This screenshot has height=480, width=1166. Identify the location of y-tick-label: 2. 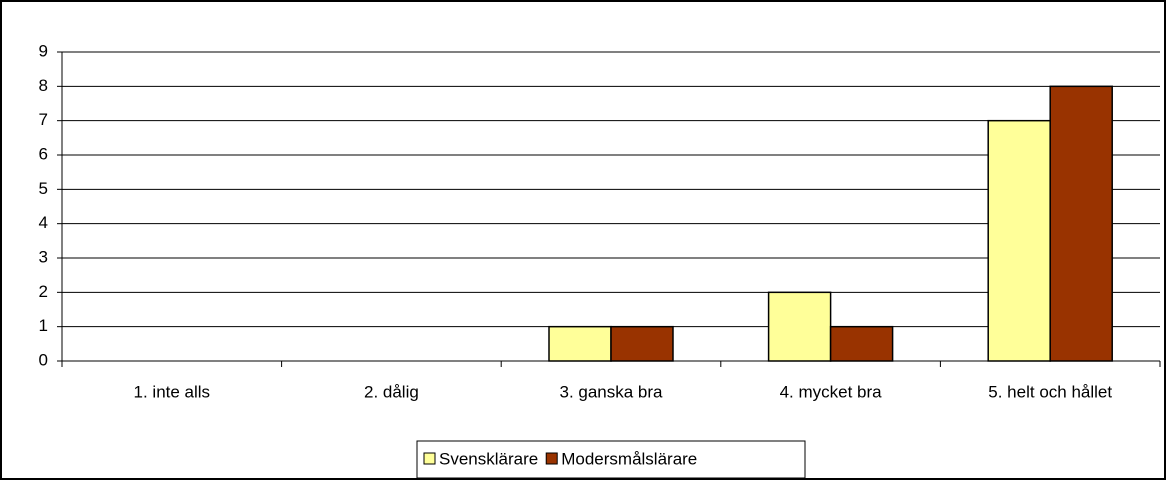
(43, 291).